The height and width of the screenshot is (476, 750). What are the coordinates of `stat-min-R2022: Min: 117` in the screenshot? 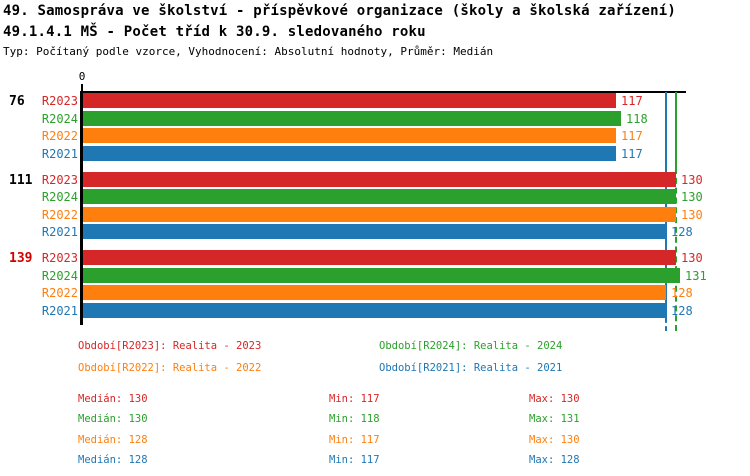 It's located at (354, 439).